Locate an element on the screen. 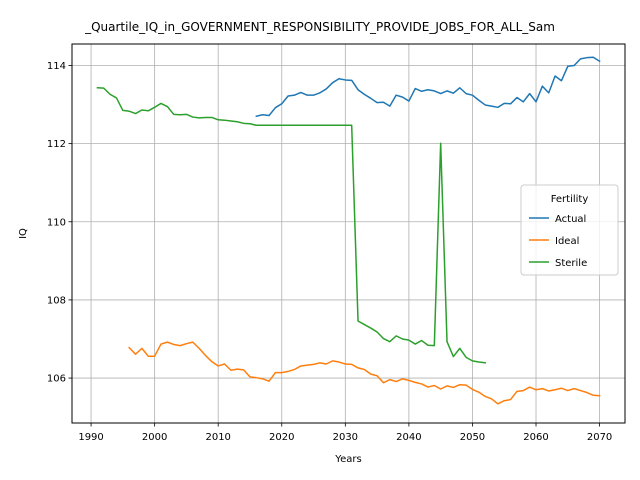  x-tick-label: 2020 is located at coordinates (281, 437).